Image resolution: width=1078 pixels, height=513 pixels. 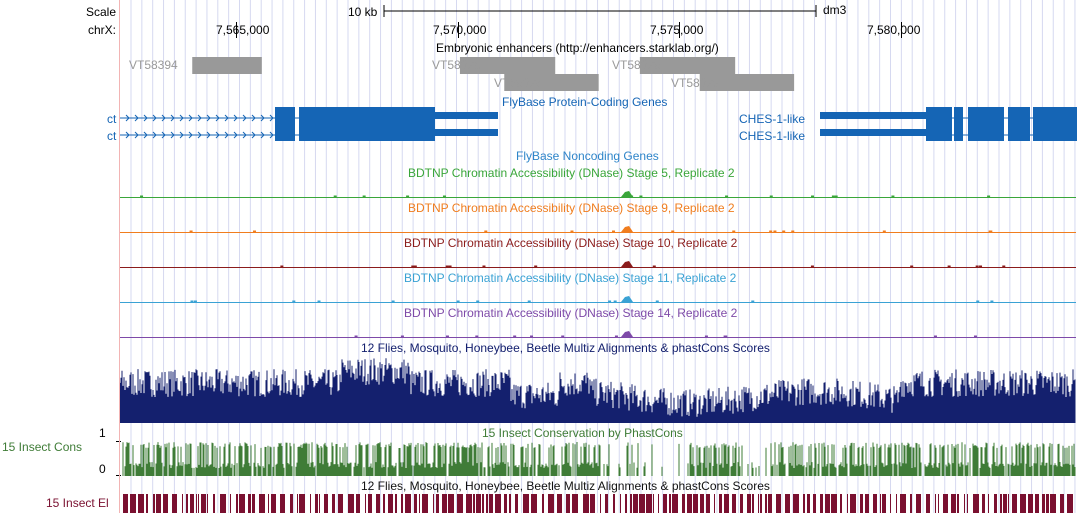 What do you see at coordinates (102, 469) in the screenshot?
I see `insect-cons-axis-min: 0` at bounding box center [102, 469].